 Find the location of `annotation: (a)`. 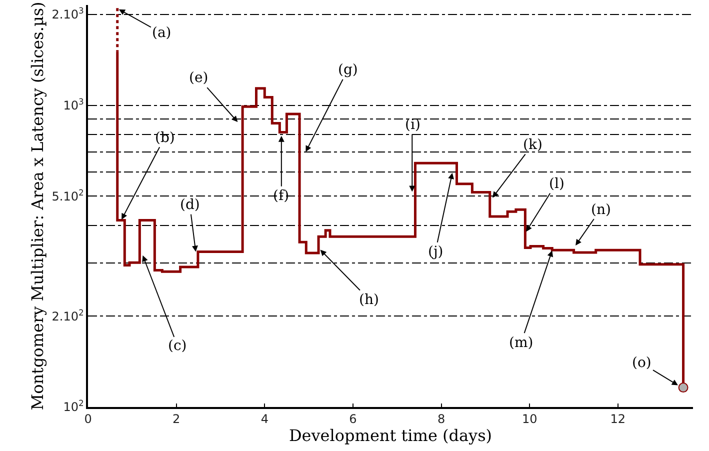

annotation: (a) is located at coordinates (162, 33).